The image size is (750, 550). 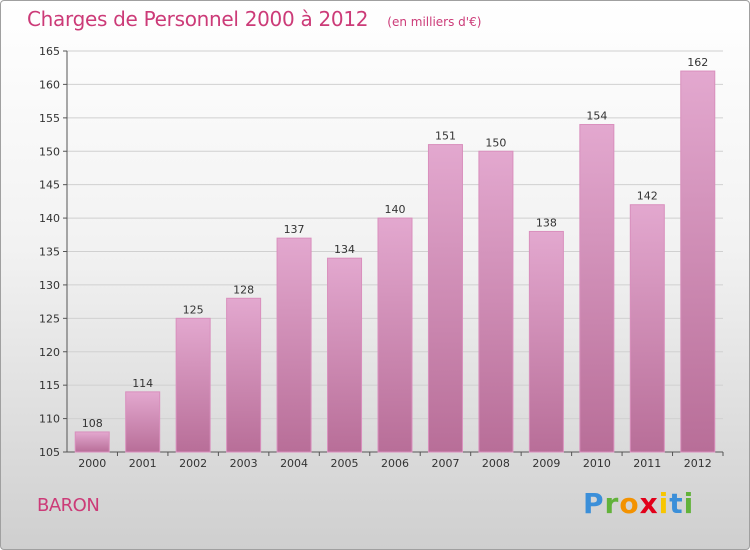 What do you see at coordinates (395, 335) in the screenshot?
I see `bar-2006` at bounding box center [395, 335].